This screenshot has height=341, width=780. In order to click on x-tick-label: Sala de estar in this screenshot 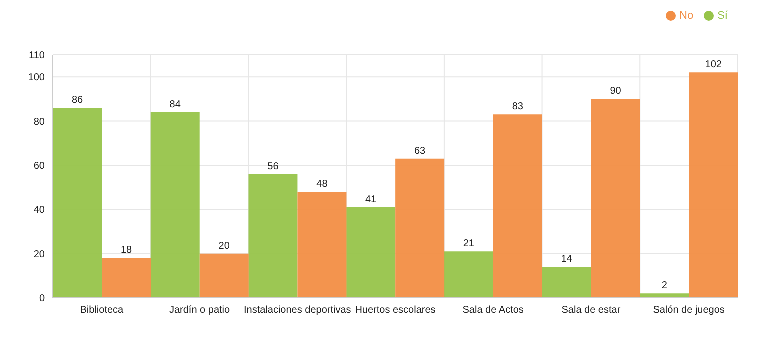, I will do `click(592, 310)`.